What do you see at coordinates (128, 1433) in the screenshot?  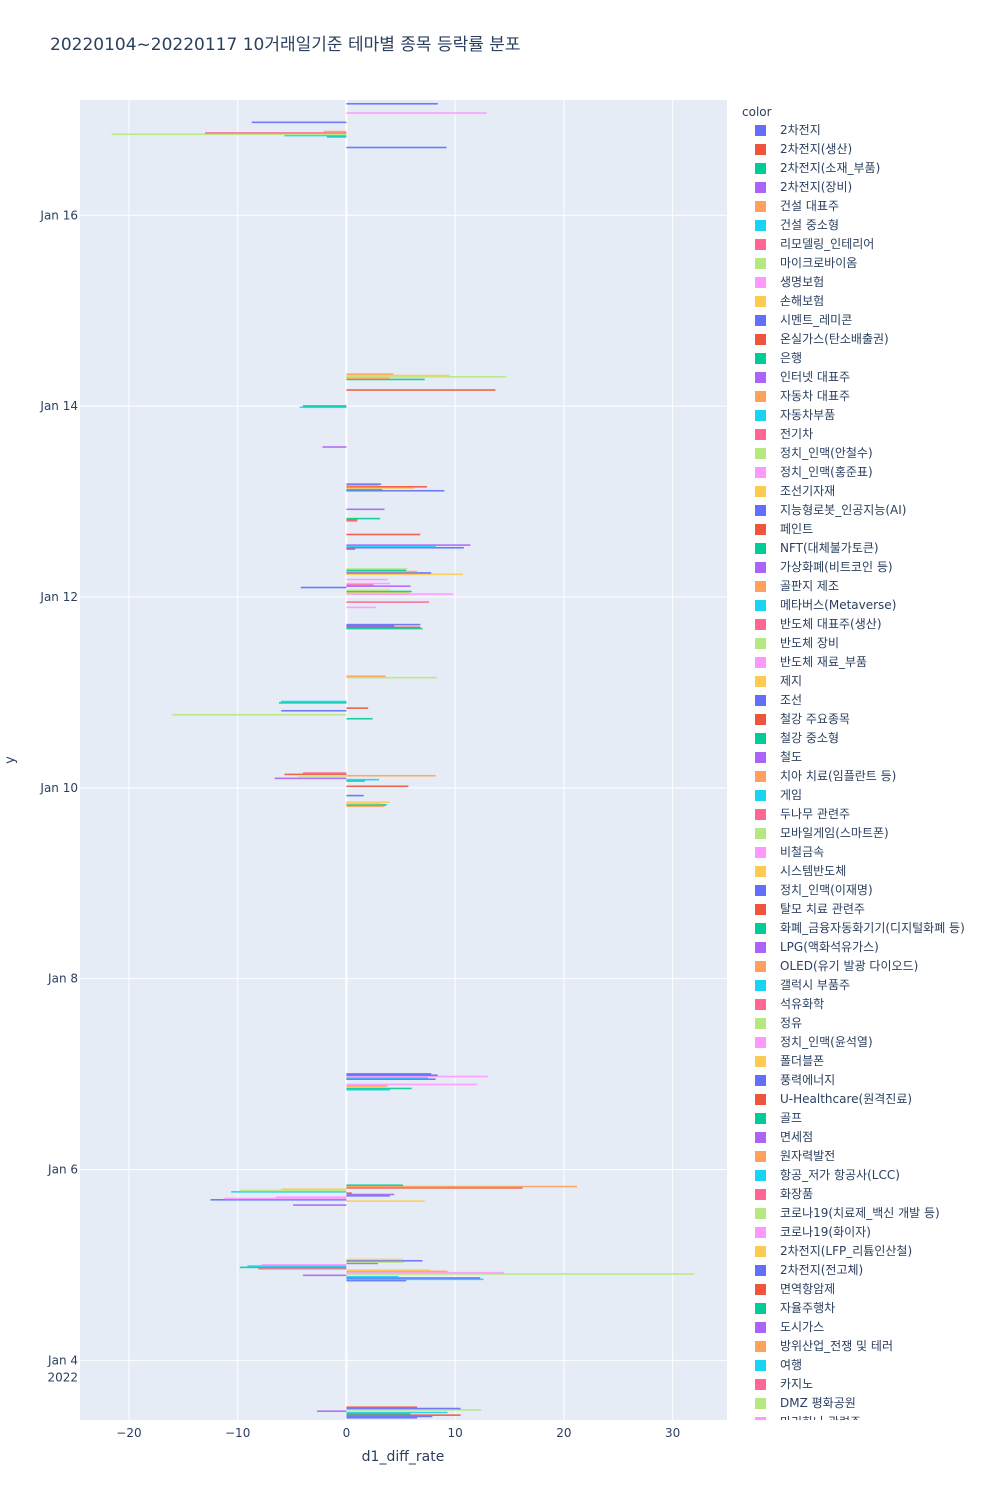 I see `x-tick-label: −20` at bounding box center [128, 1433].